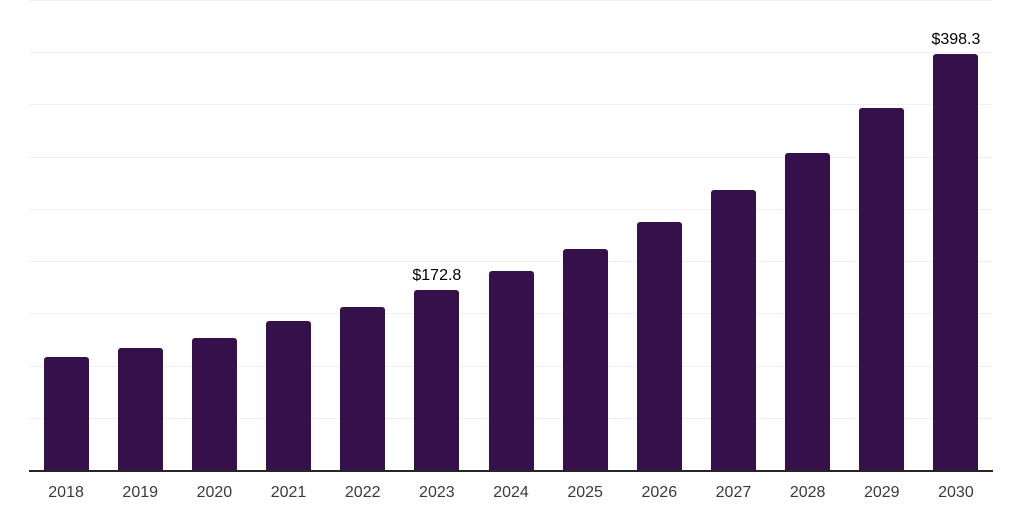  I want to click on x-axis-label: 2021, so click(288, 492).